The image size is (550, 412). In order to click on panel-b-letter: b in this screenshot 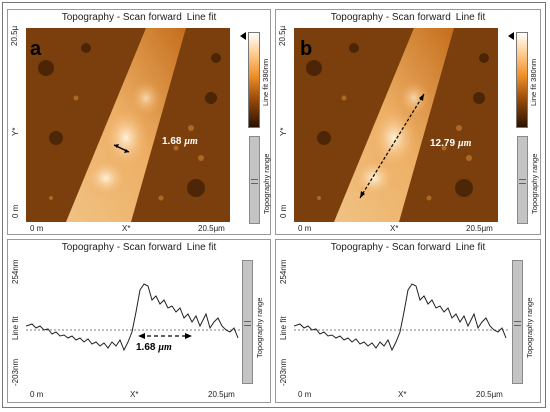, I will do `click(306, 49)`.